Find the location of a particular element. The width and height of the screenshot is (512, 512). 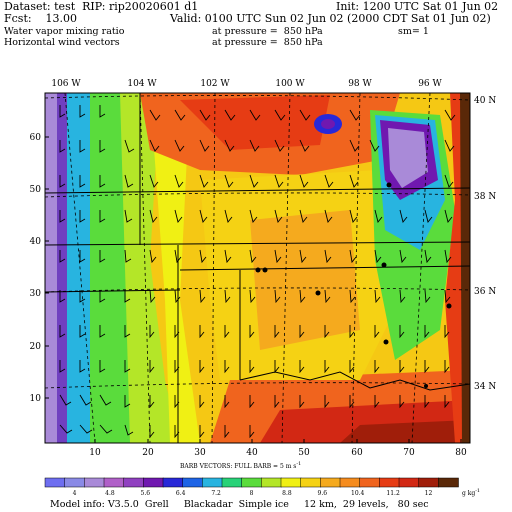

longitude-labels: 106 W 104 W 102 W 100 W 98 W 96 W is located at coordinates (246, 84).